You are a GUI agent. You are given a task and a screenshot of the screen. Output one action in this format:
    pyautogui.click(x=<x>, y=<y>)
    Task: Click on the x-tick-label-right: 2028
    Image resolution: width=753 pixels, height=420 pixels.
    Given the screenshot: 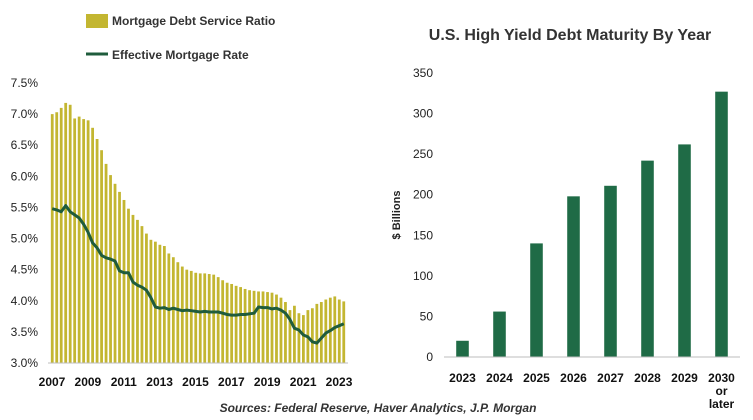 What is the action you would take?
    pyautogui.click(x=647, y=378)
    